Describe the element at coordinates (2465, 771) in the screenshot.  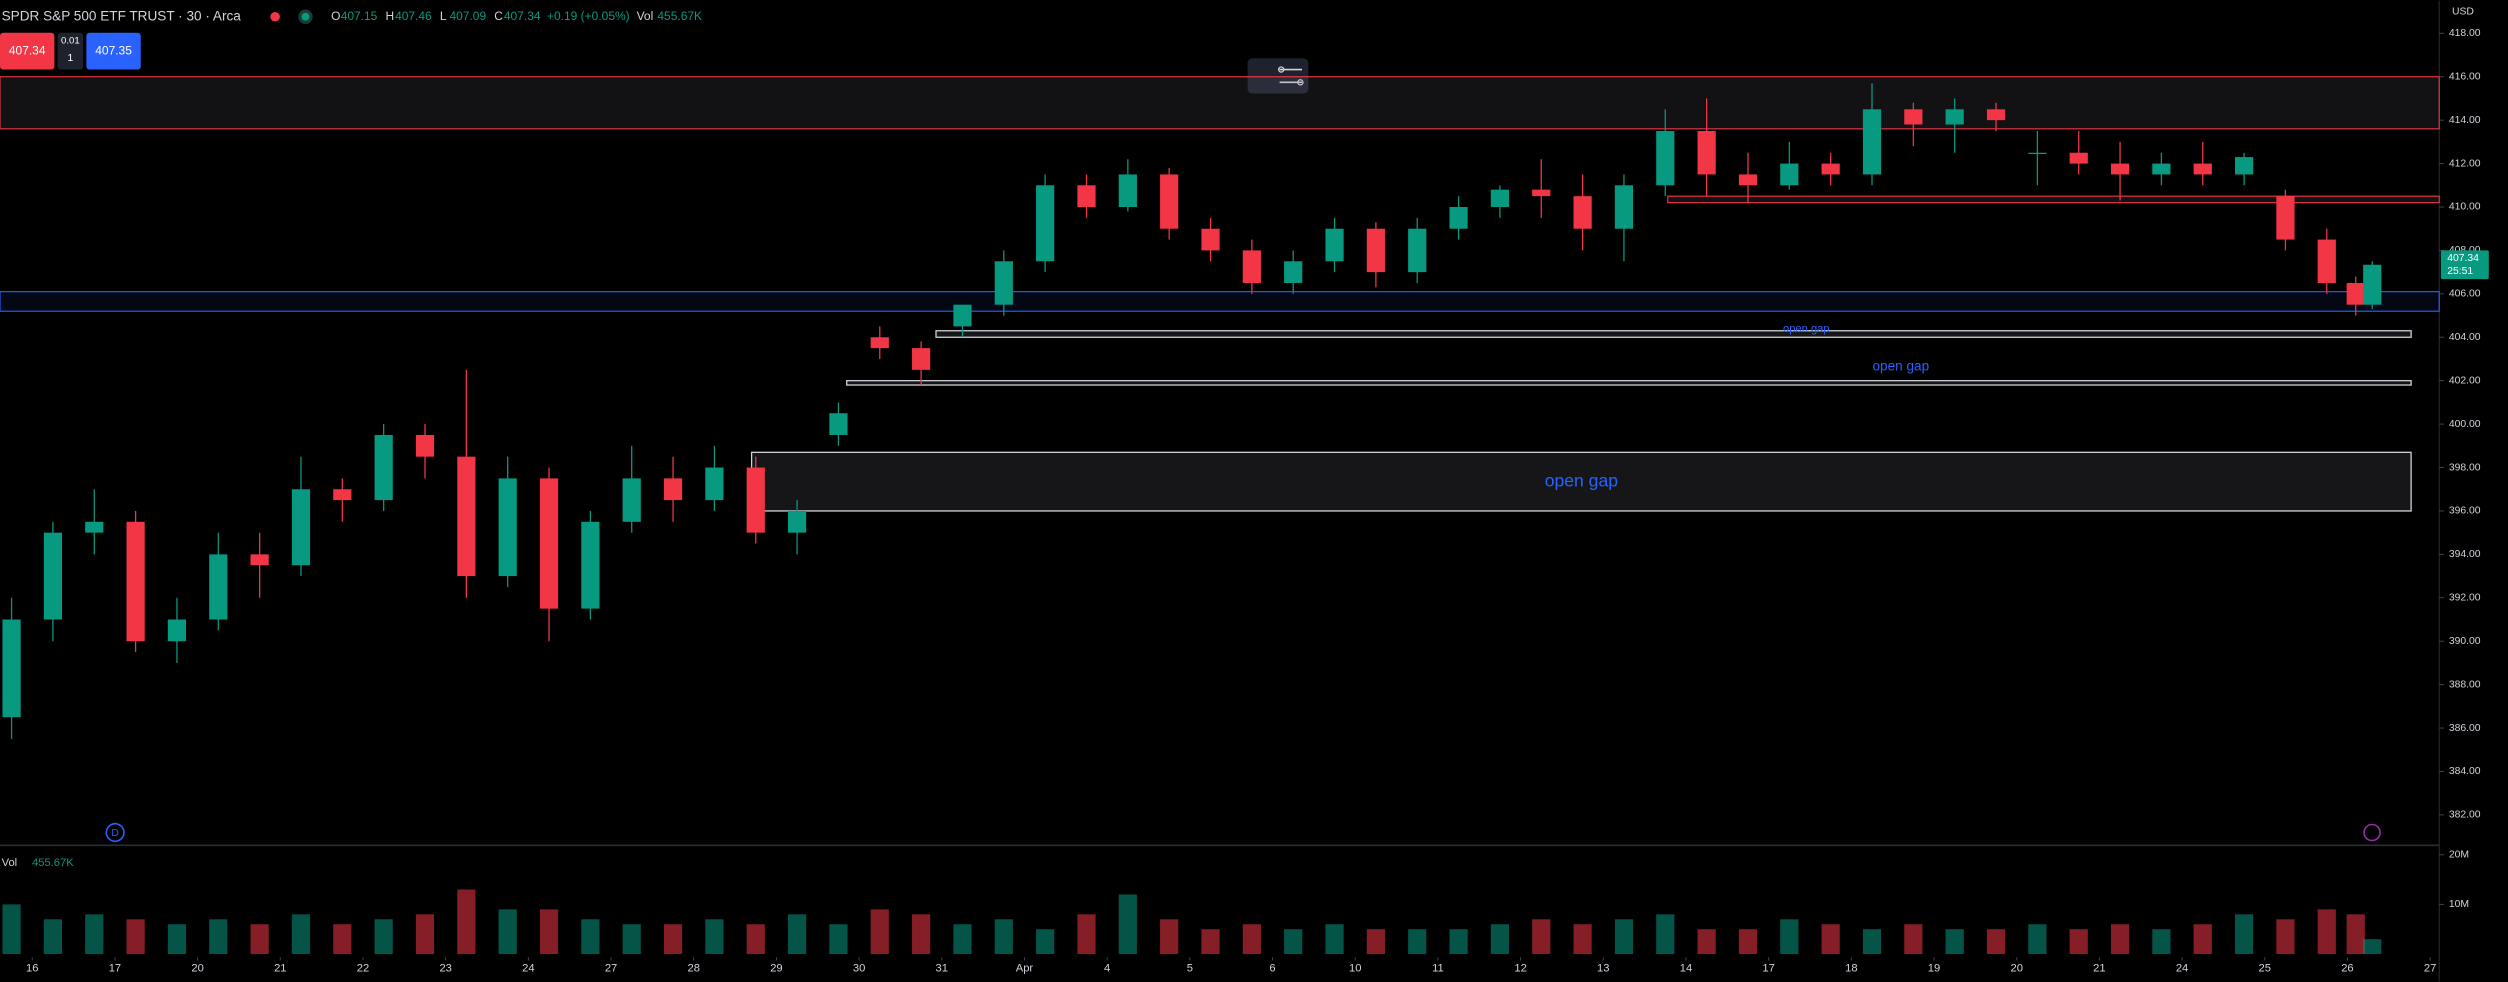
I see `y-tick-label: 384.00` at that location.